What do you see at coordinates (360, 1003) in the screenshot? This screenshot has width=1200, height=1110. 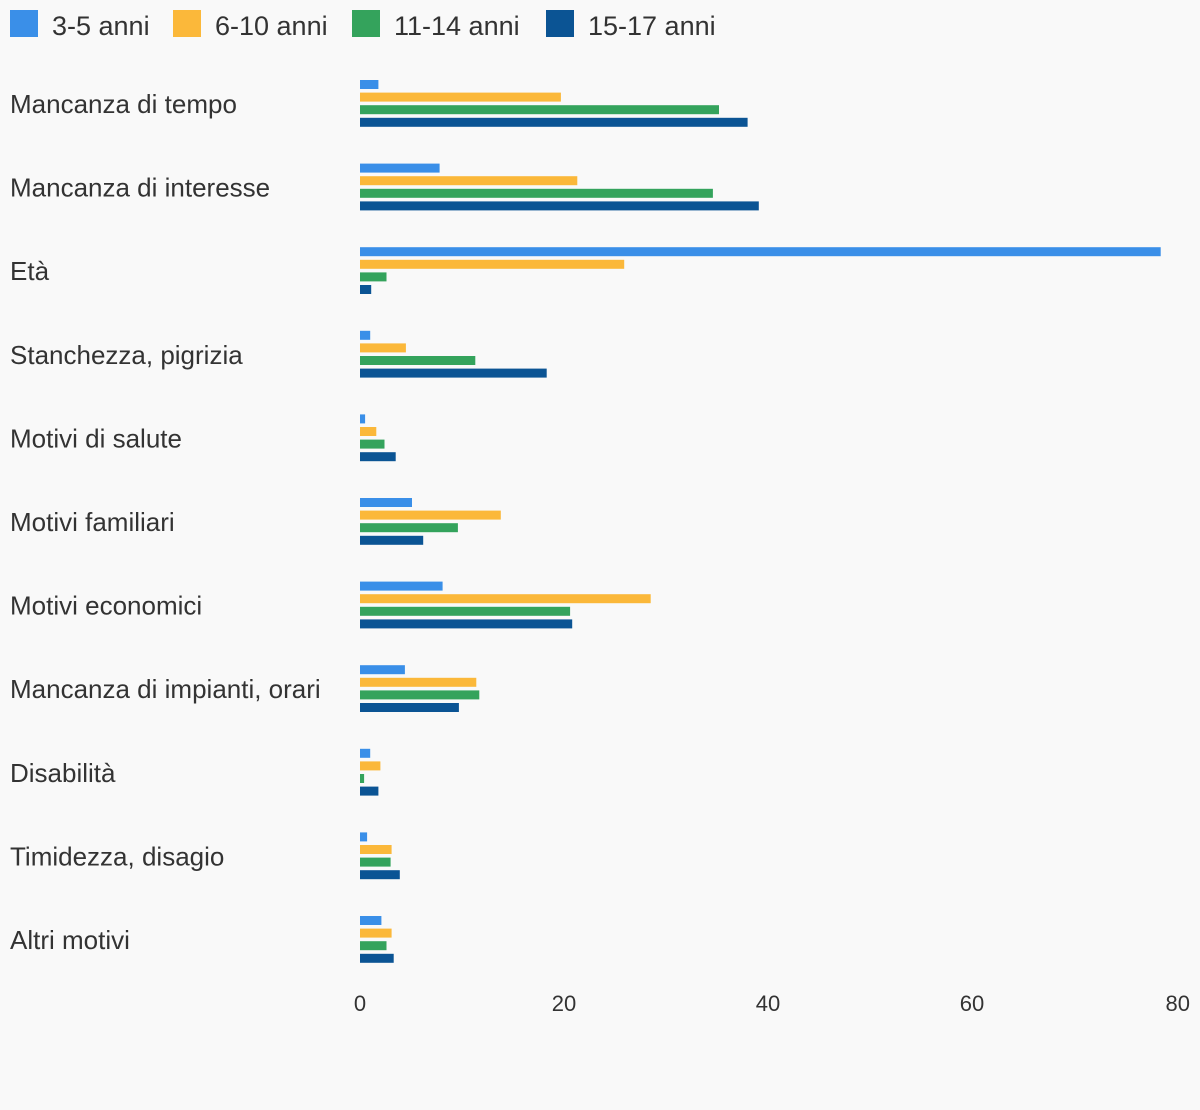 I see `x-tick-label: 0` at bounding box center [360, 1003].